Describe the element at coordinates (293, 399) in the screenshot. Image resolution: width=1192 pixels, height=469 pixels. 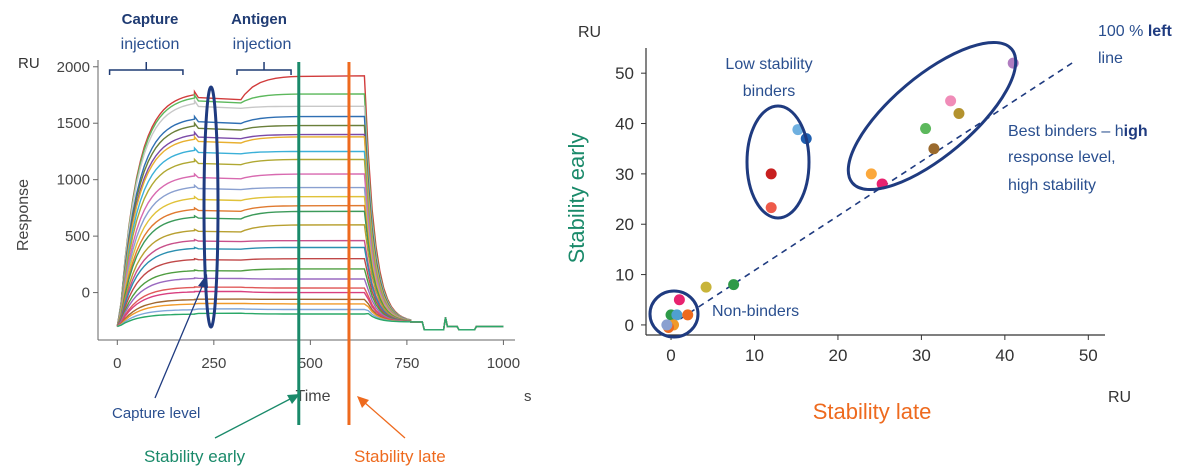
I see `stability-early-arrowhead` at that location.